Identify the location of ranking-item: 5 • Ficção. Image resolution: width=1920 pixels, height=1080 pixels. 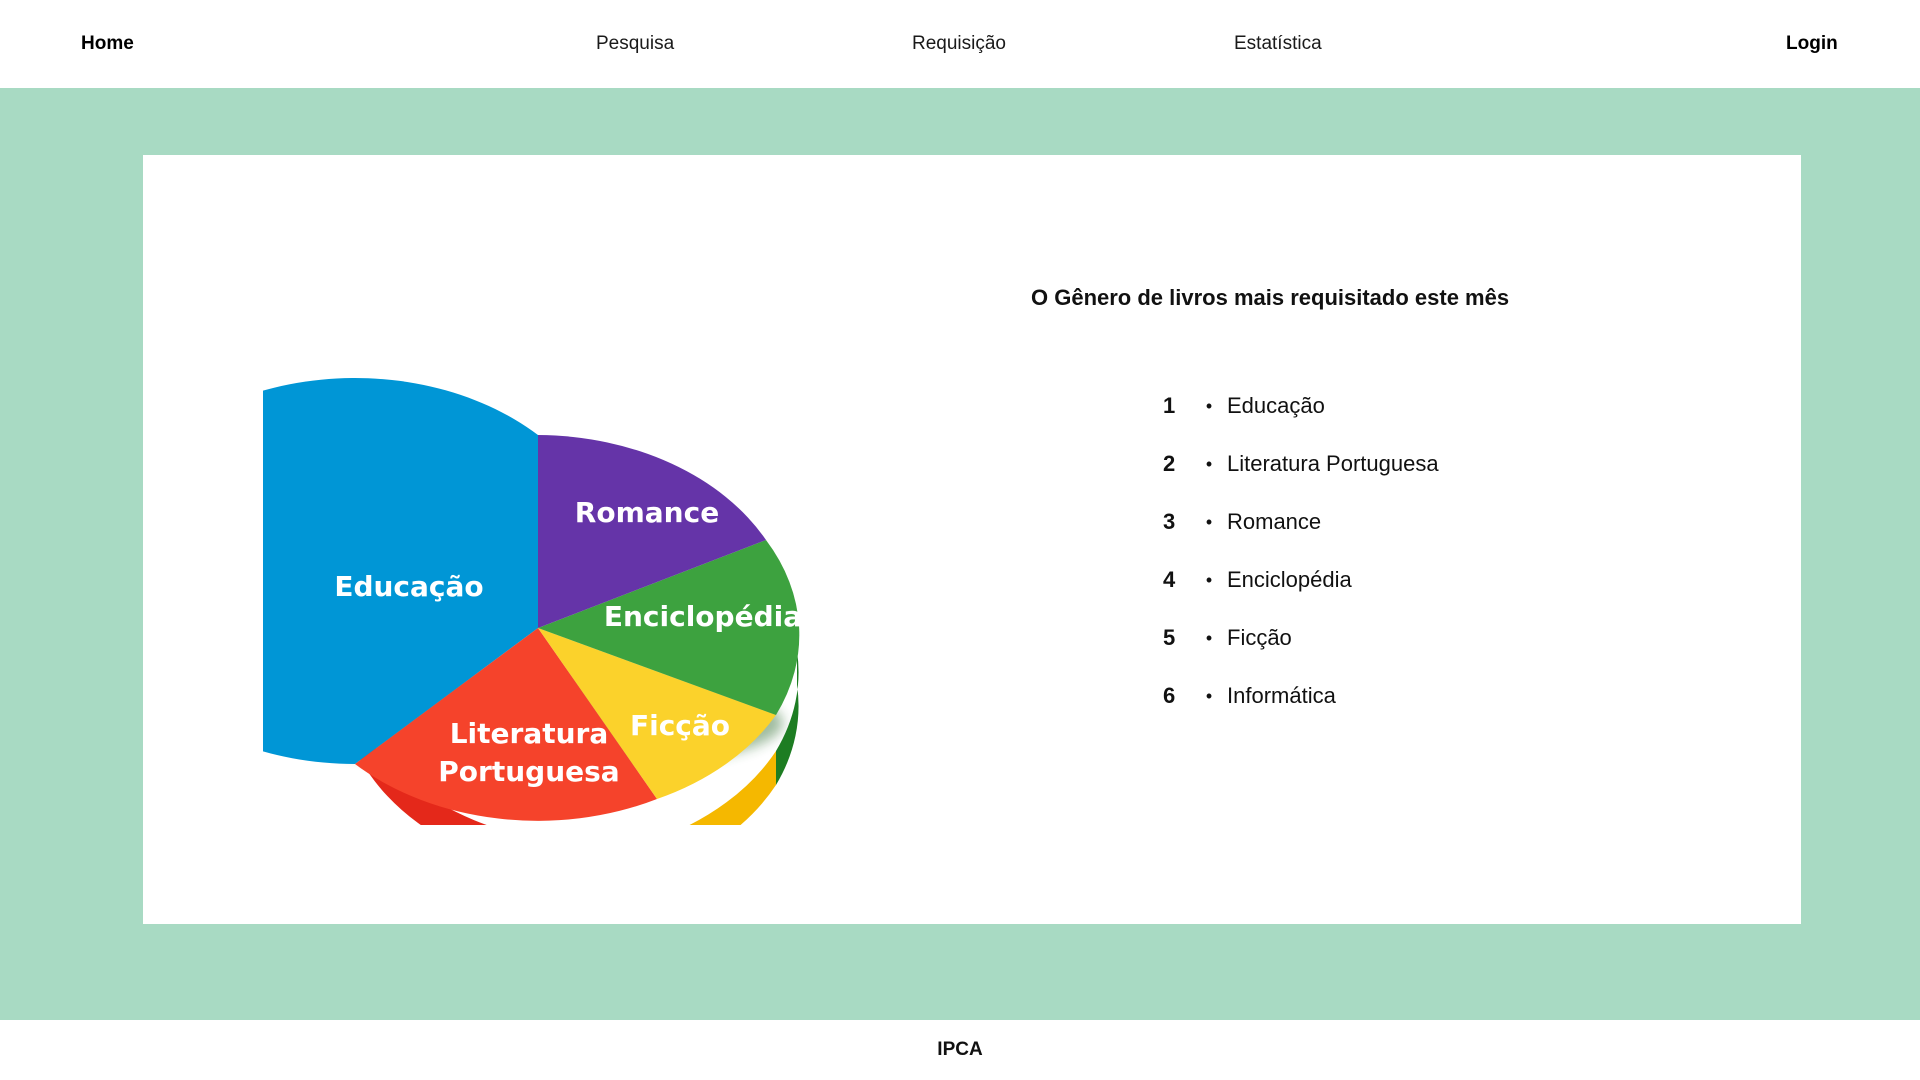
(1423, 638).